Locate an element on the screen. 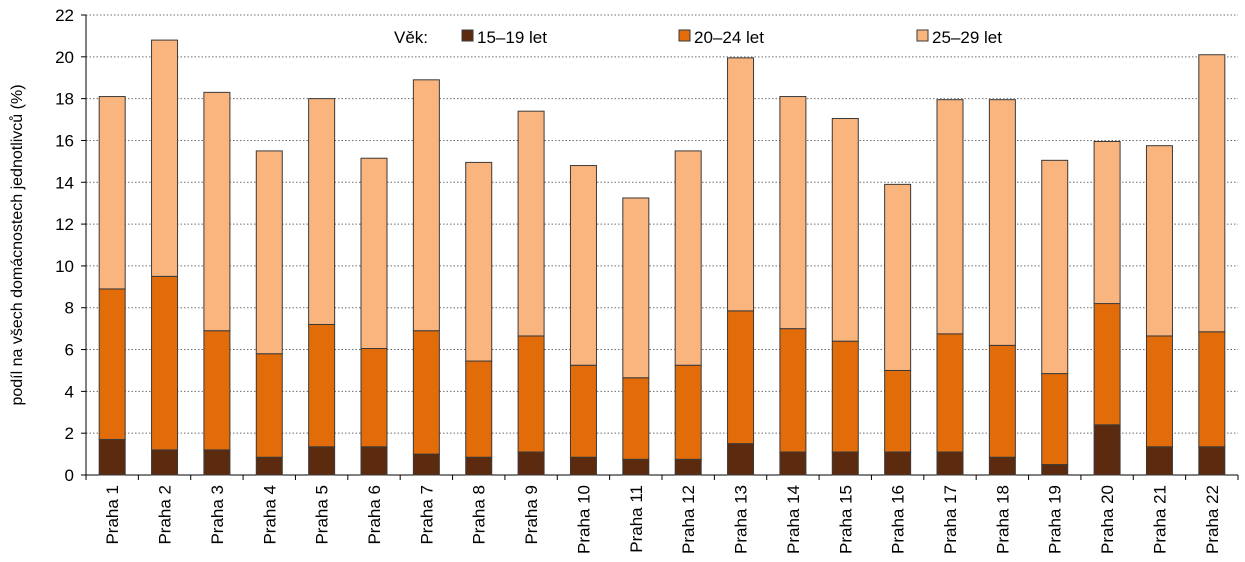 The width and height of the screenshot is (1245, 562). x-tick-label: Praha 6 is located at coordinates (374, 515).